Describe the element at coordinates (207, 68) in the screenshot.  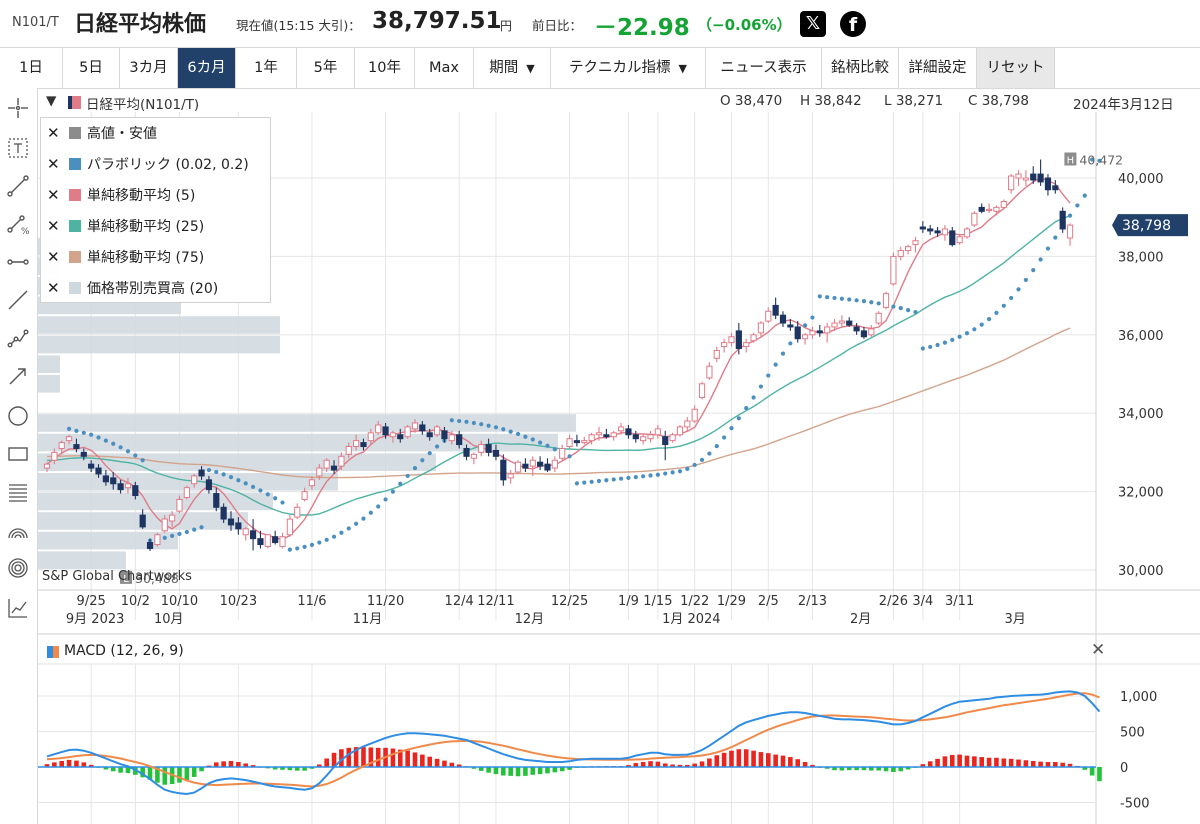
I see `range-6m-button: 6カ月` at that location.